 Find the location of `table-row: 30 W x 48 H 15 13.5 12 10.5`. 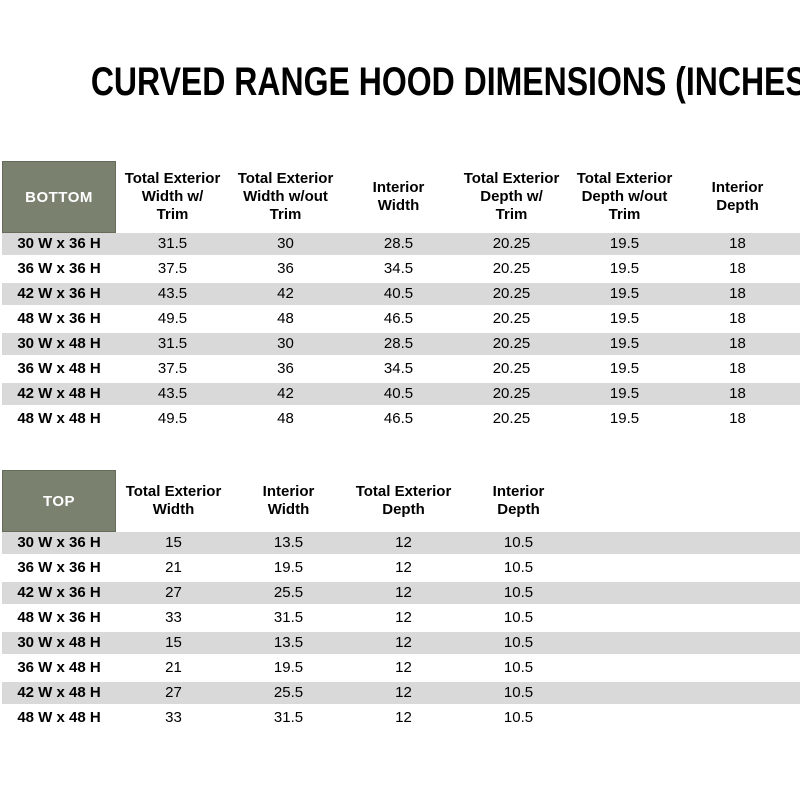

table-row: 30 W x 48 H 15 13.5 12 10.5 is located at coordinates (401, 644).